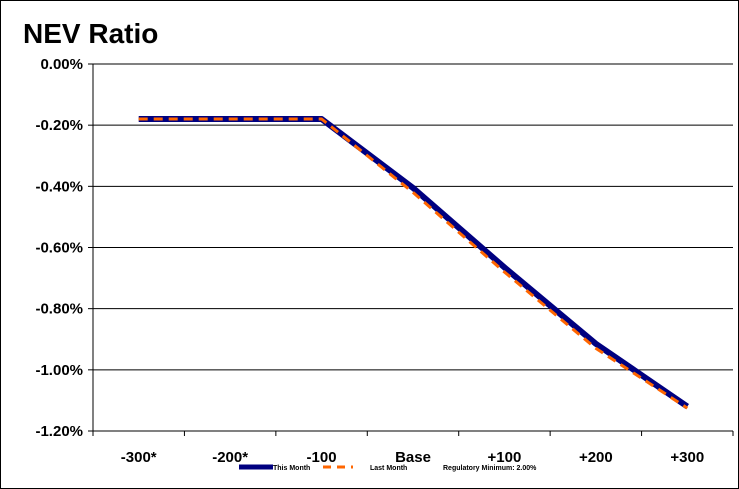 The height and width of the screenshot is (489, 739). Describe the element at coordinates (139, 457) in the screenshot. I see `x-tick-label: -300*` at that location.